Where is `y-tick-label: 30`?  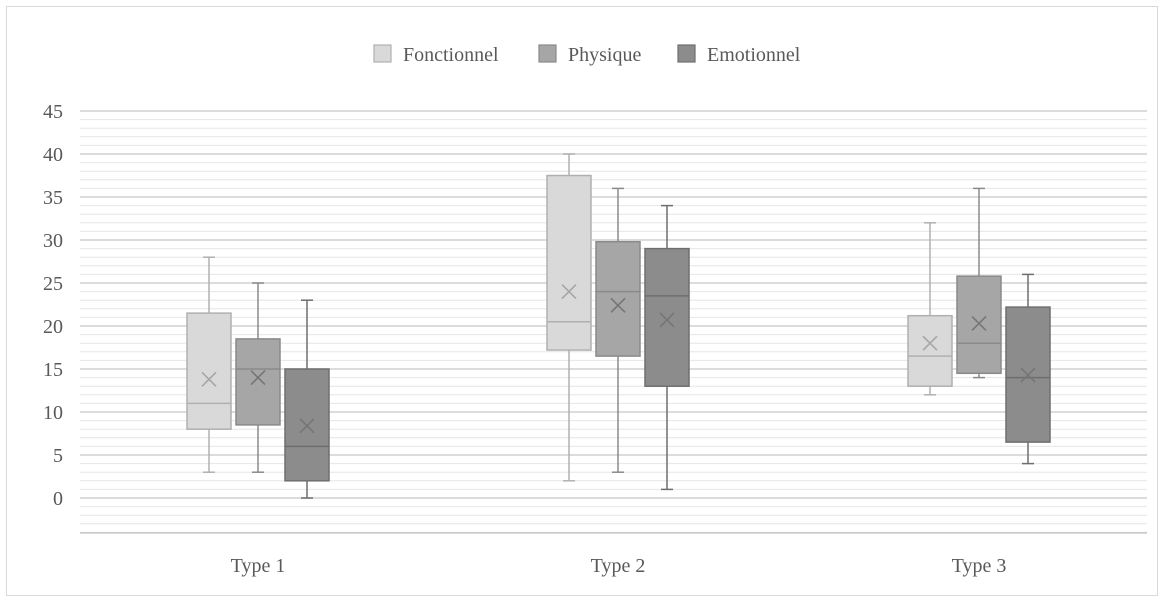
y-tick-label: 30 is located at coordinates (53, 241).